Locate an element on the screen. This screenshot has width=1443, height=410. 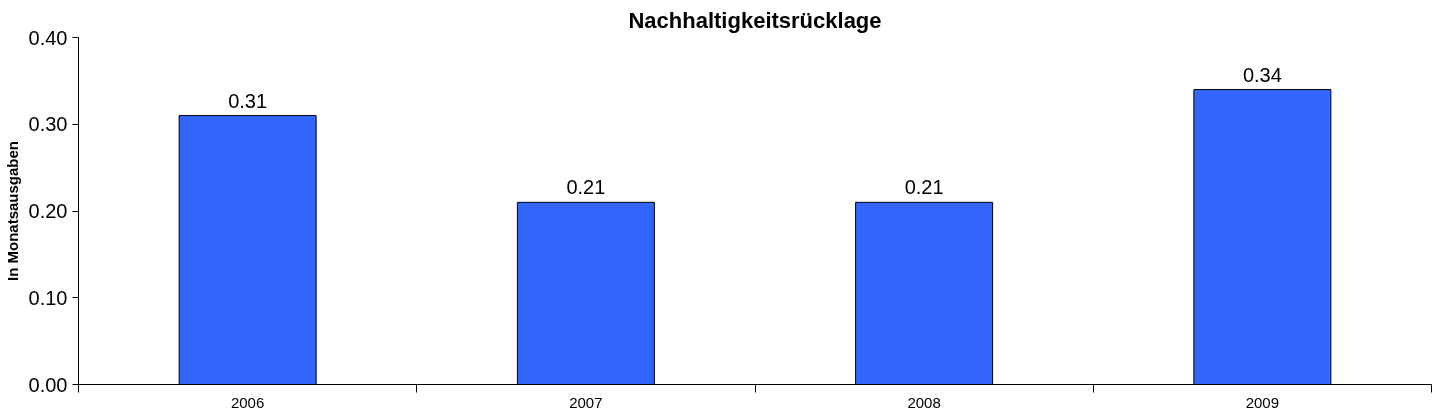
y-axis-title: In Monatsausgaben is located at coordinates (12, 211).